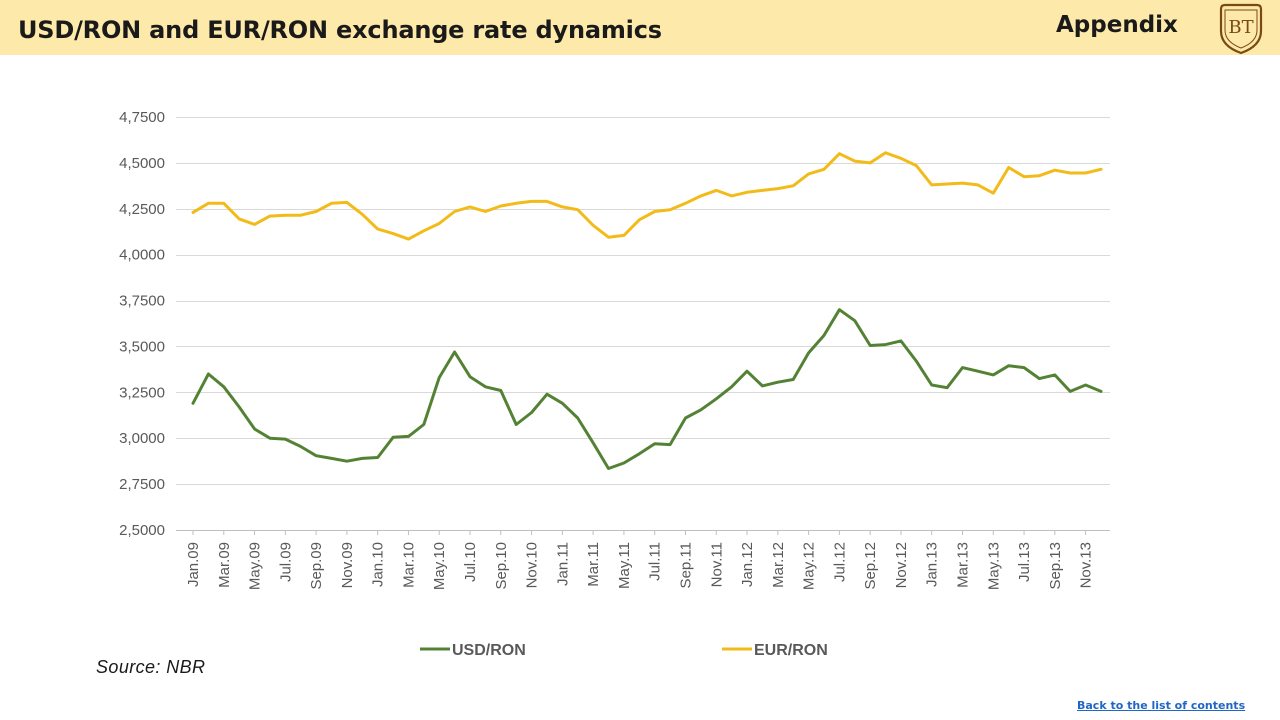 This screenshot has height=720, width=1280. I want to click on y-tick-label: 4,7500, so click(142, 117).